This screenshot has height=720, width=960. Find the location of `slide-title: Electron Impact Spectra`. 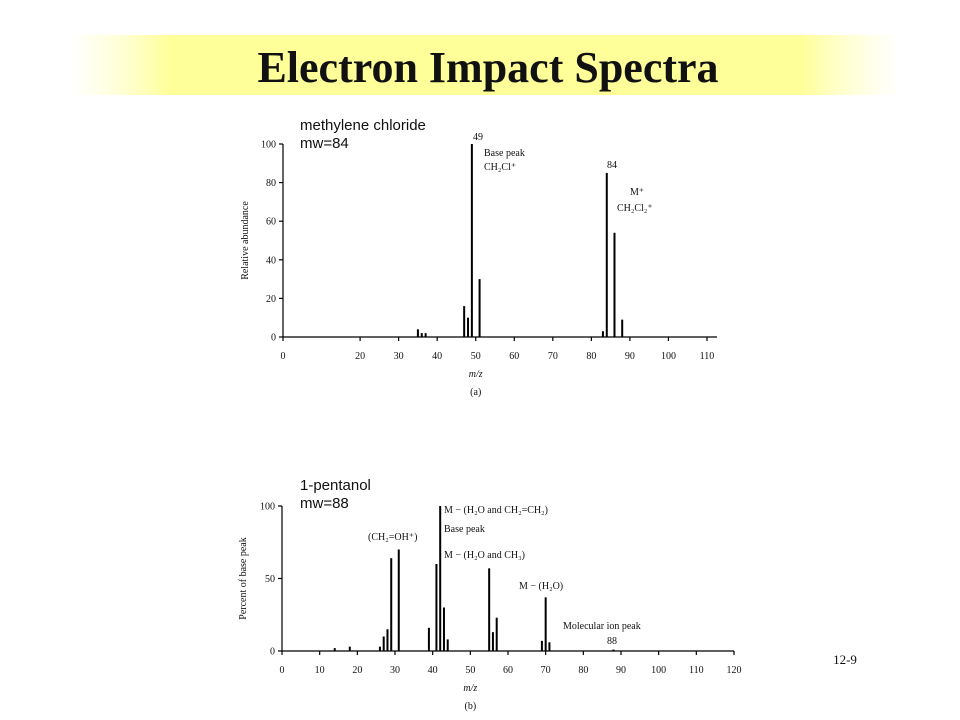

slide-title: Electron Impact Spectra is located at coordinates (487, 67).